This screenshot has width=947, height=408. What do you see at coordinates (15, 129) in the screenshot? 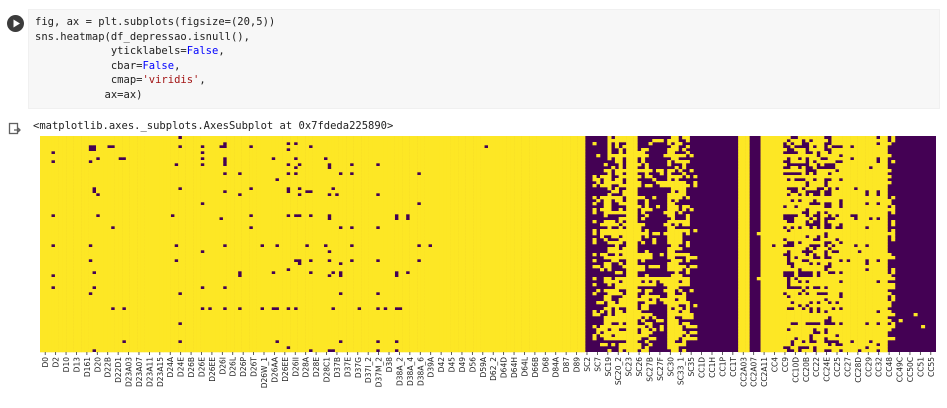
I see `output-options-icon` at bounding box center [15, 129].